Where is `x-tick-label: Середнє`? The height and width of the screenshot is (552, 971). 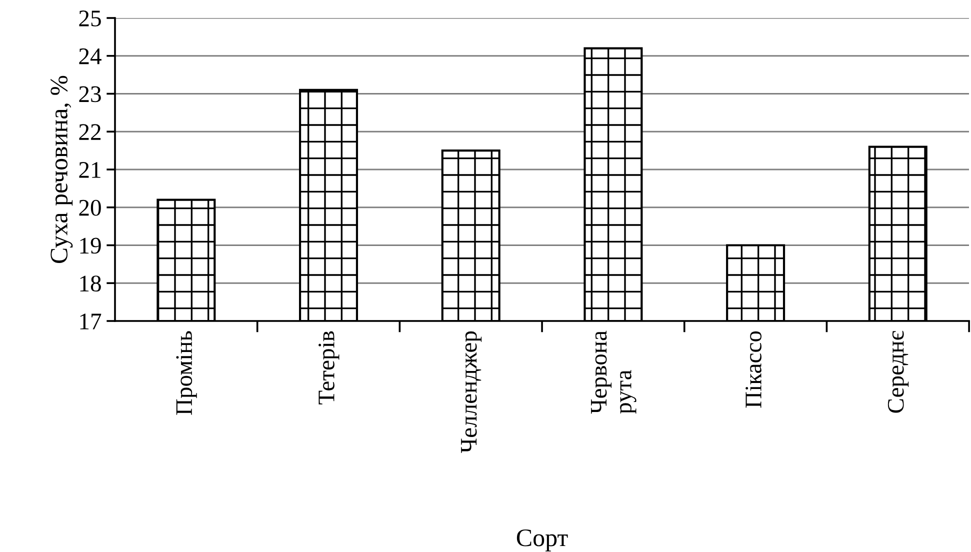 x-tick-label: Середнє is located at coordinates (898, 371).